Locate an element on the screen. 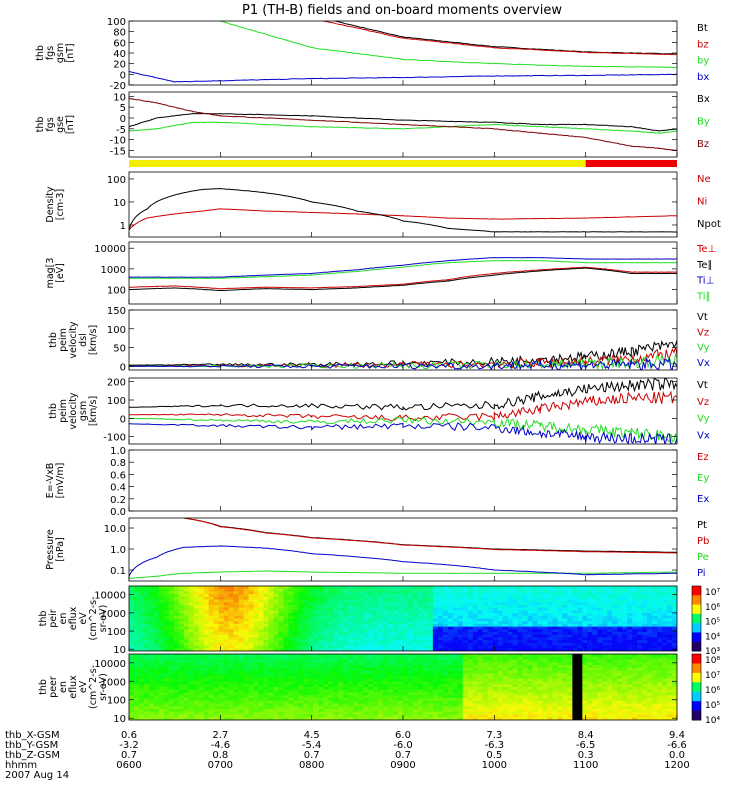 This screenshot has width=750, height=800. y-tick-label: -5 is located at coordinates (121, 130).